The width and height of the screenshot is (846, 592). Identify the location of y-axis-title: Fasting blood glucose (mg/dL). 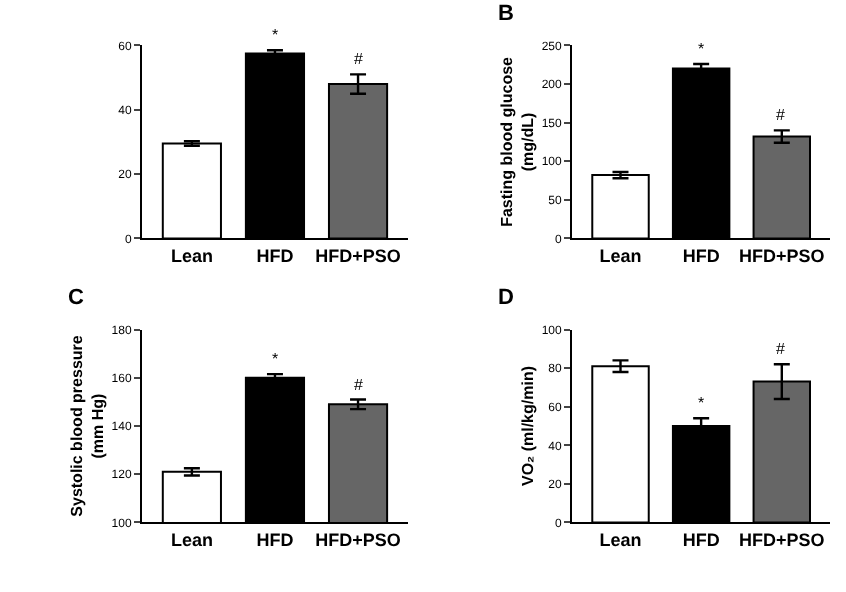
(518, 141).